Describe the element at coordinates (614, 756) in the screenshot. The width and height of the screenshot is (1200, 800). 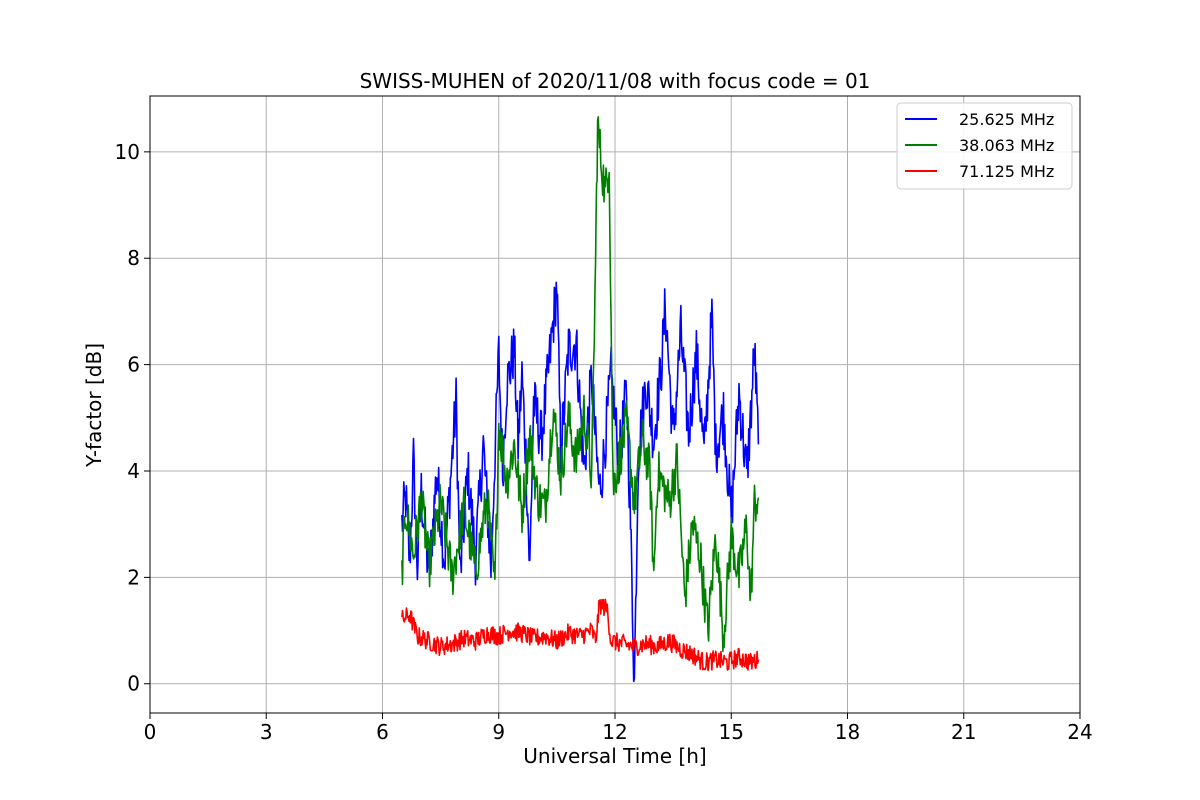
I see `x-axis-label: Universal Time [h]` at that location.